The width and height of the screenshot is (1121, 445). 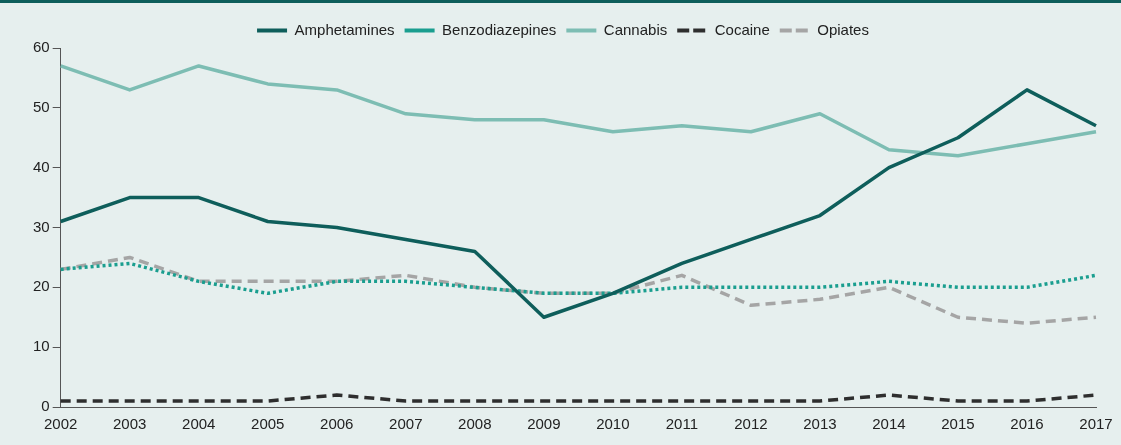 What do you see at coordinates (742, 29) in the screenshot?
I see `legend-label: Cocaine` at bounding box center [742, 29].